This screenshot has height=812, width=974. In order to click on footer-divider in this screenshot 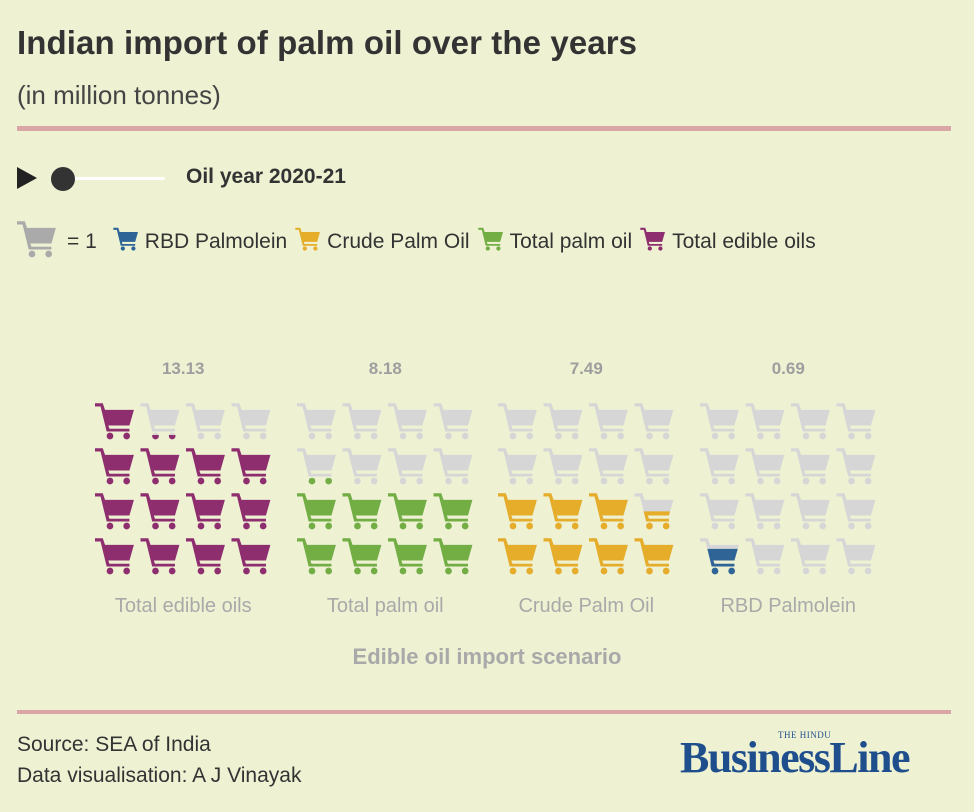, I will do `click(484, 712)`.